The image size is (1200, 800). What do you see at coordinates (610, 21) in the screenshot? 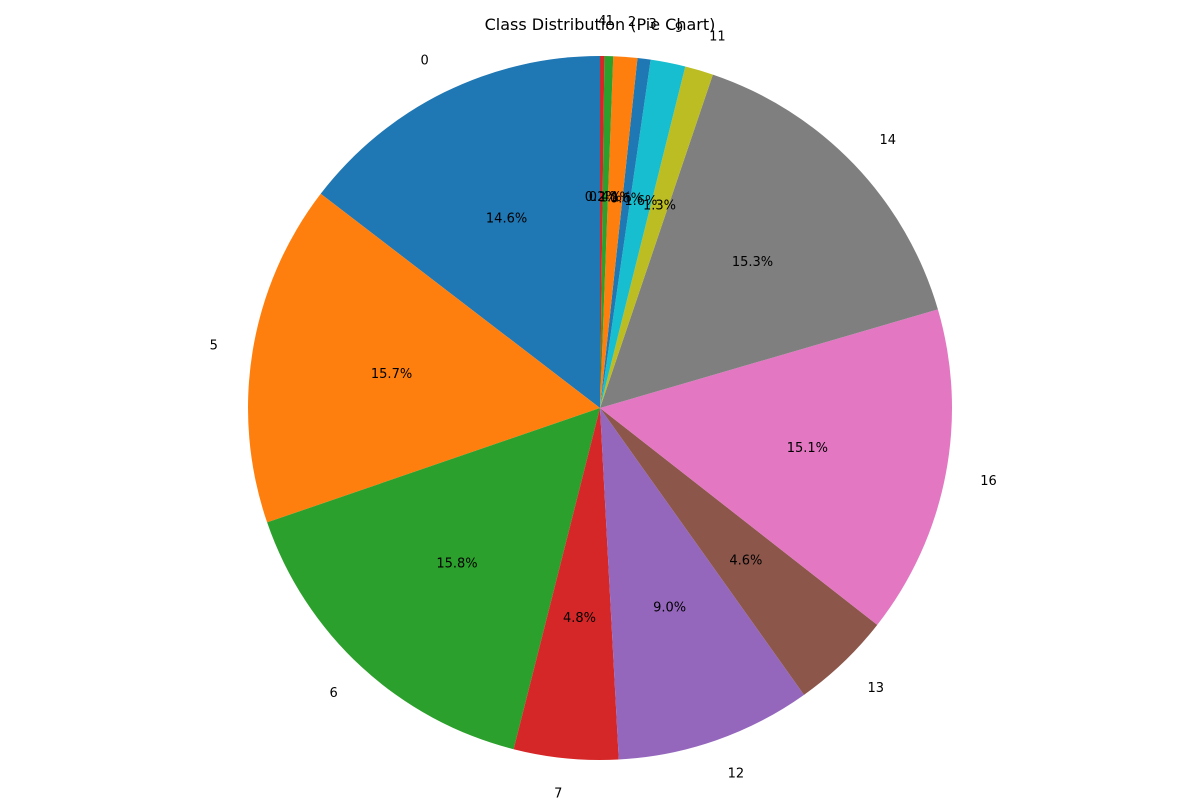
I see `category-label-1: 1` at bounding box center [610, 21].